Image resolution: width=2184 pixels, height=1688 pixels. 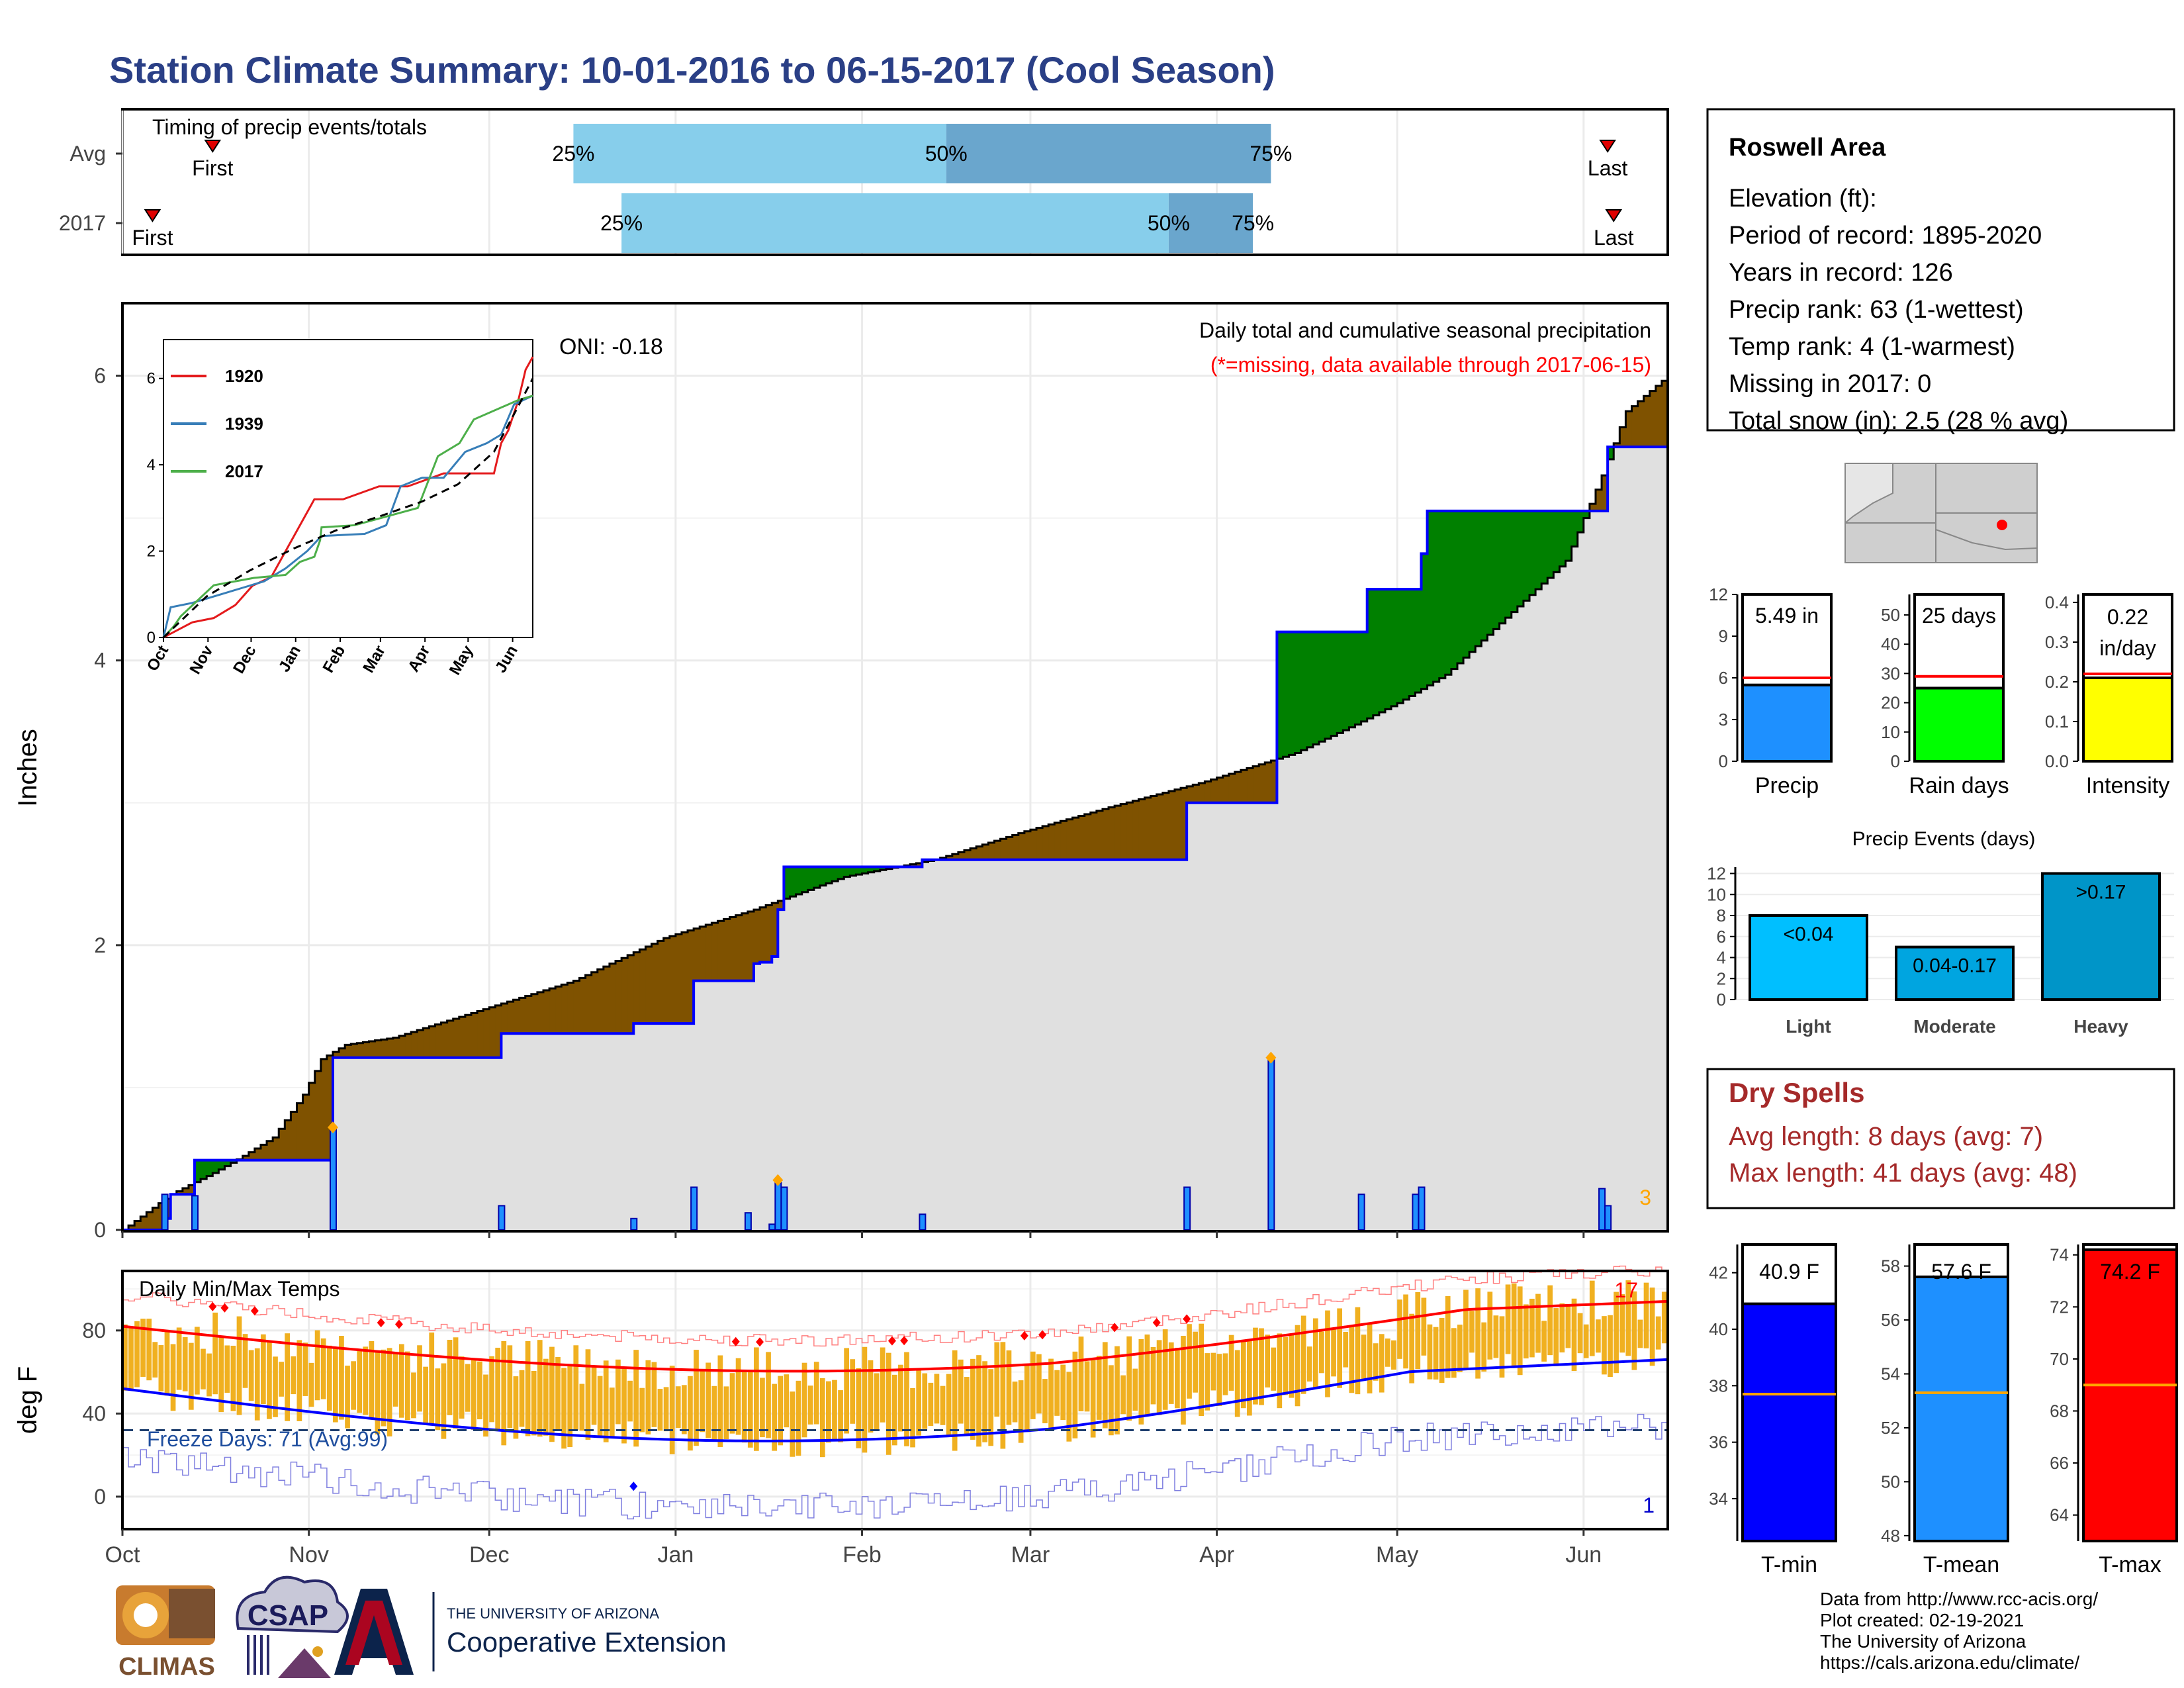 I want to click on event-marker, so click(x=1271, y=1057).